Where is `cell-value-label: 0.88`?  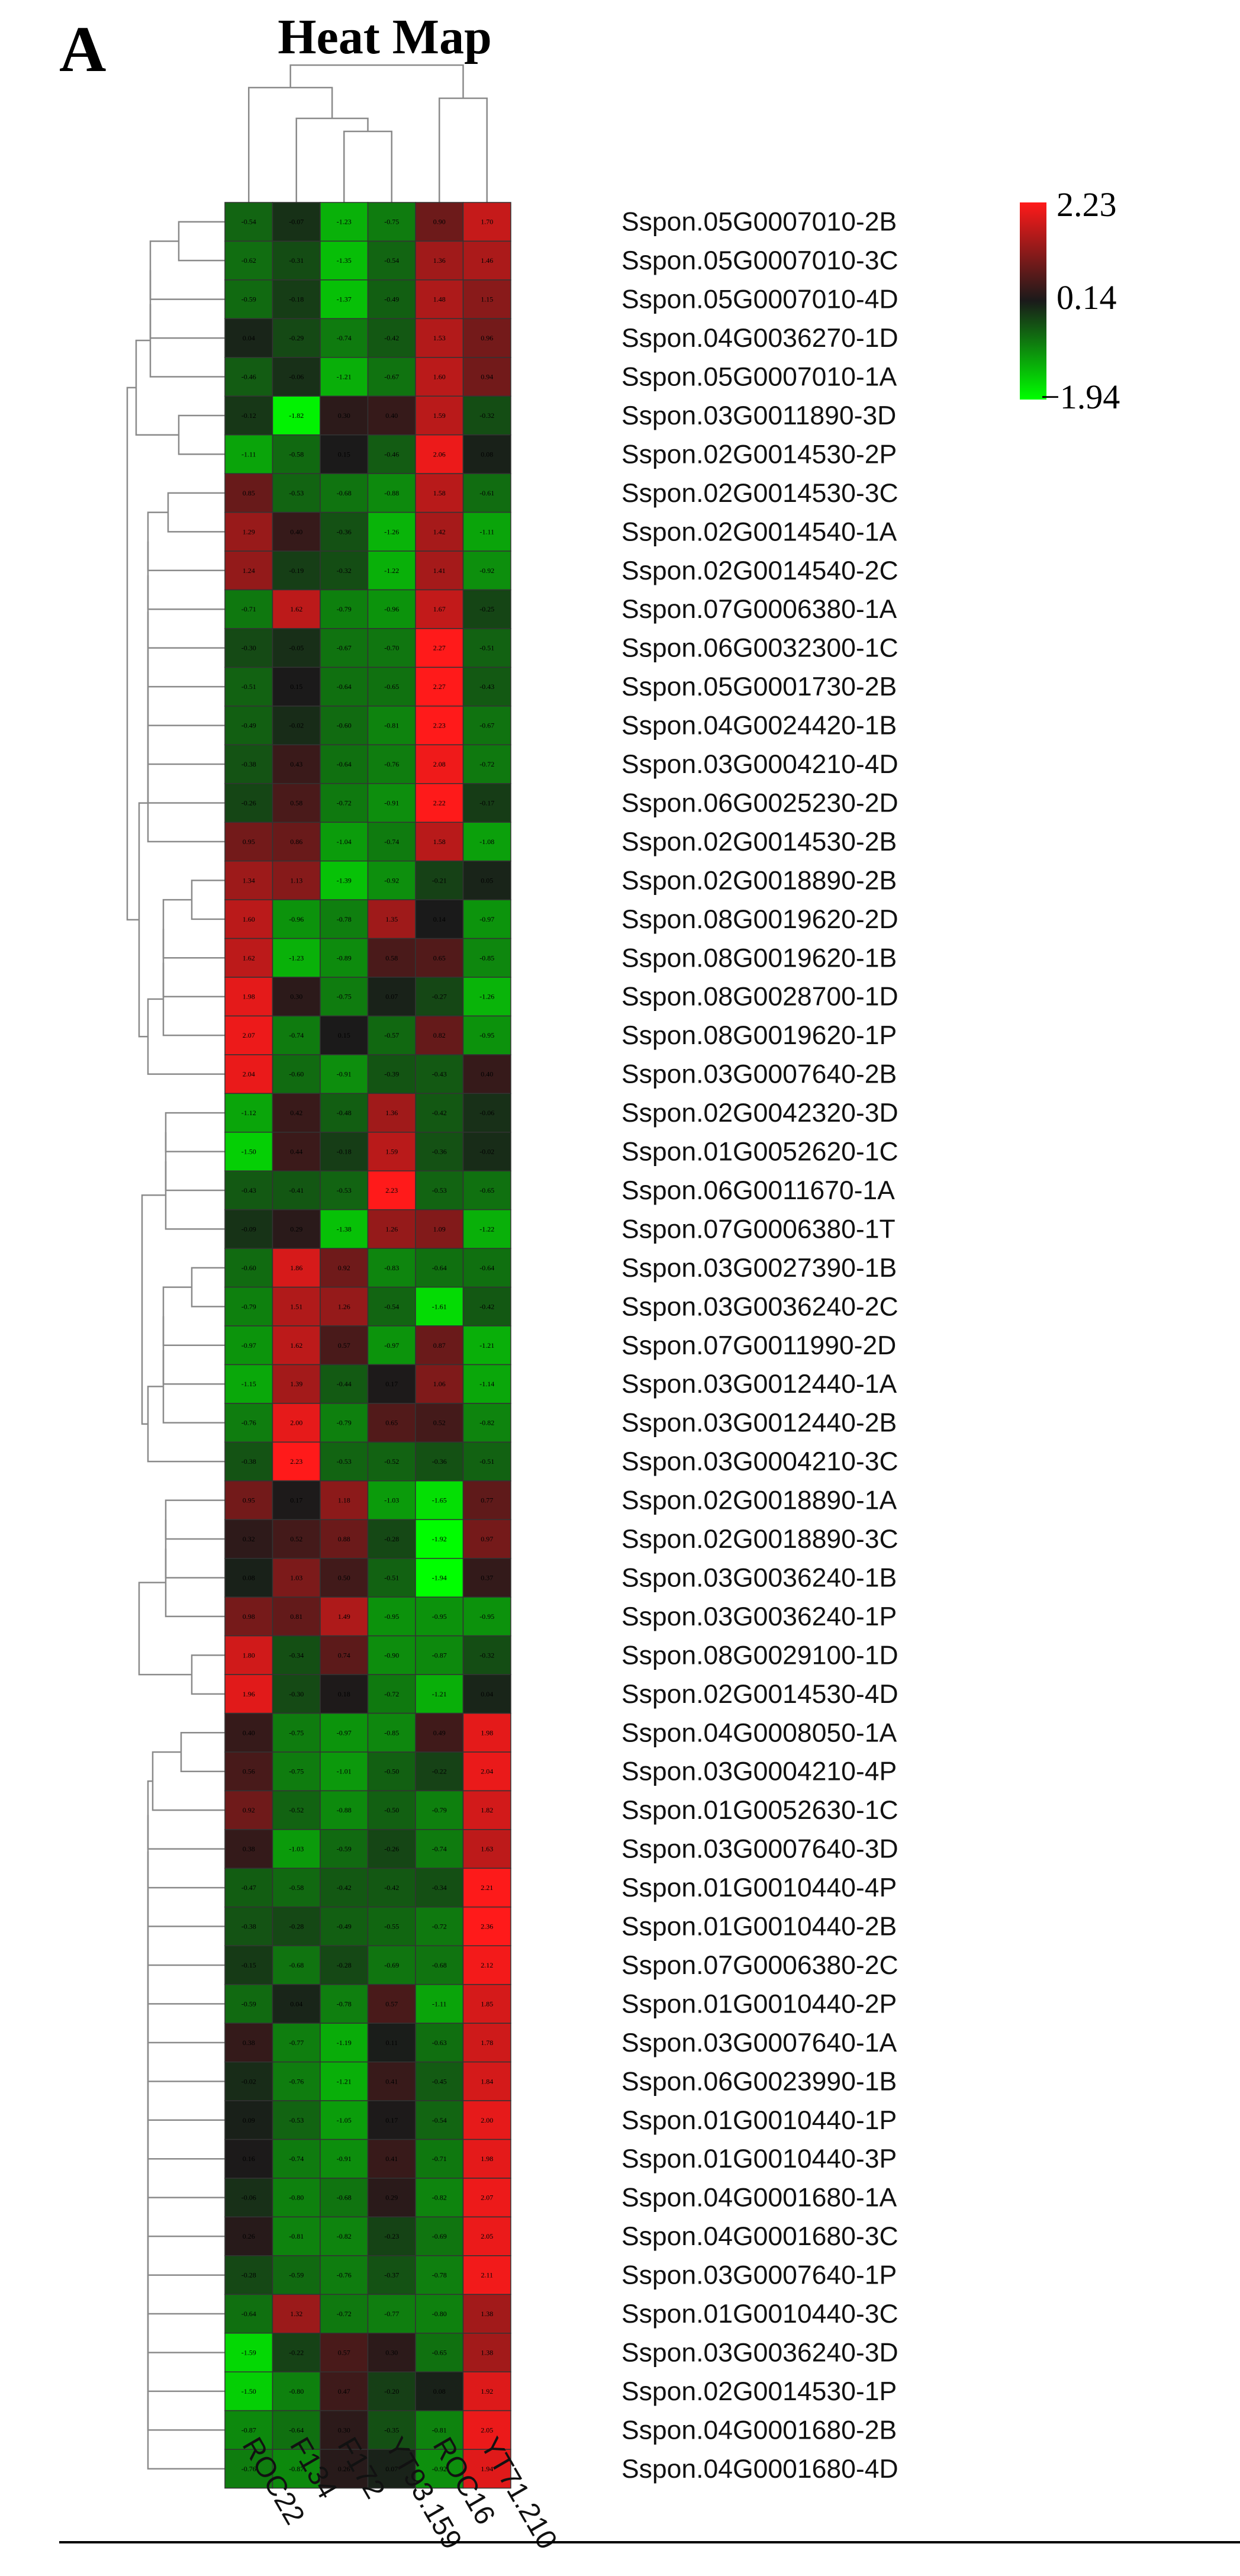
cell-value-label: 0.88 is located at coordinates (344, 1539).